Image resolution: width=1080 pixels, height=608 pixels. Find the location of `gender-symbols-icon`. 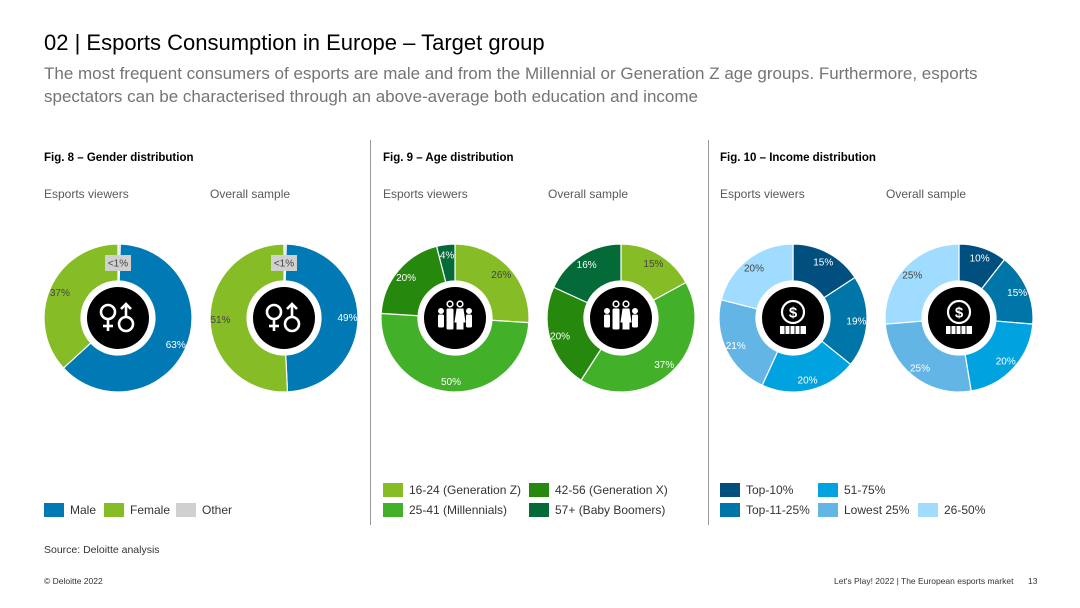

gender-symbols-icon is located at coordinates (118, 318).